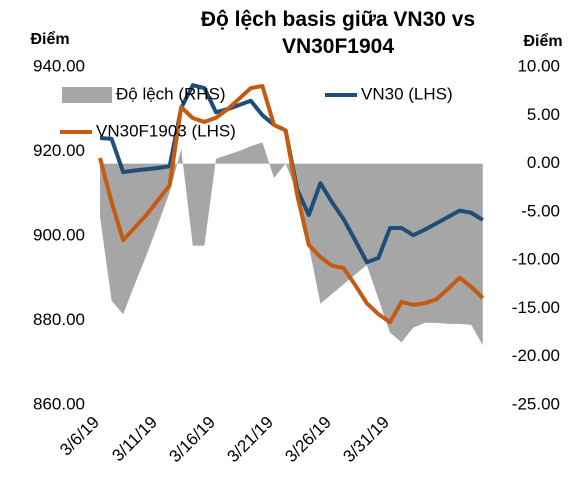 The width and height of the screenshot is (581, 482). I want to click on y2-axis-label: Điểm, so click(542, 41).